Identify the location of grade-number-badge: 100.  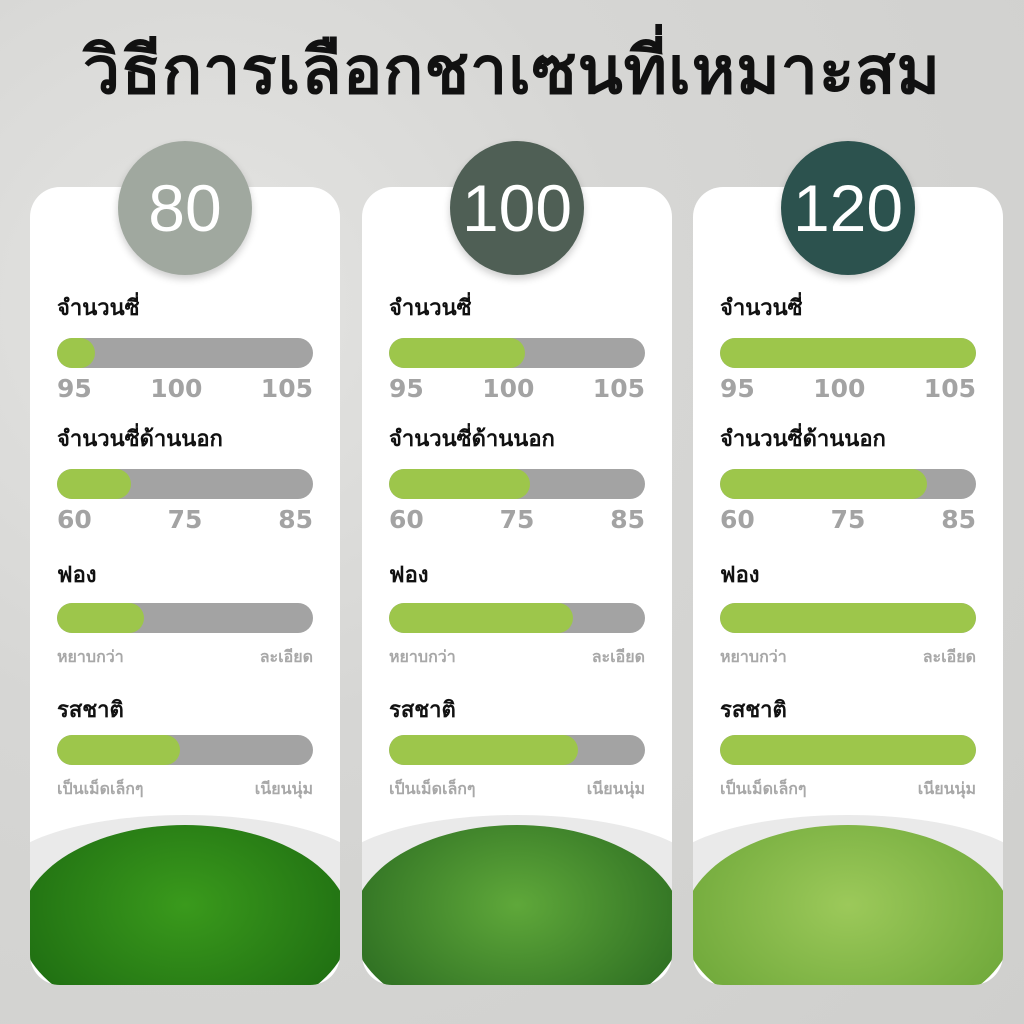
(517, 208).